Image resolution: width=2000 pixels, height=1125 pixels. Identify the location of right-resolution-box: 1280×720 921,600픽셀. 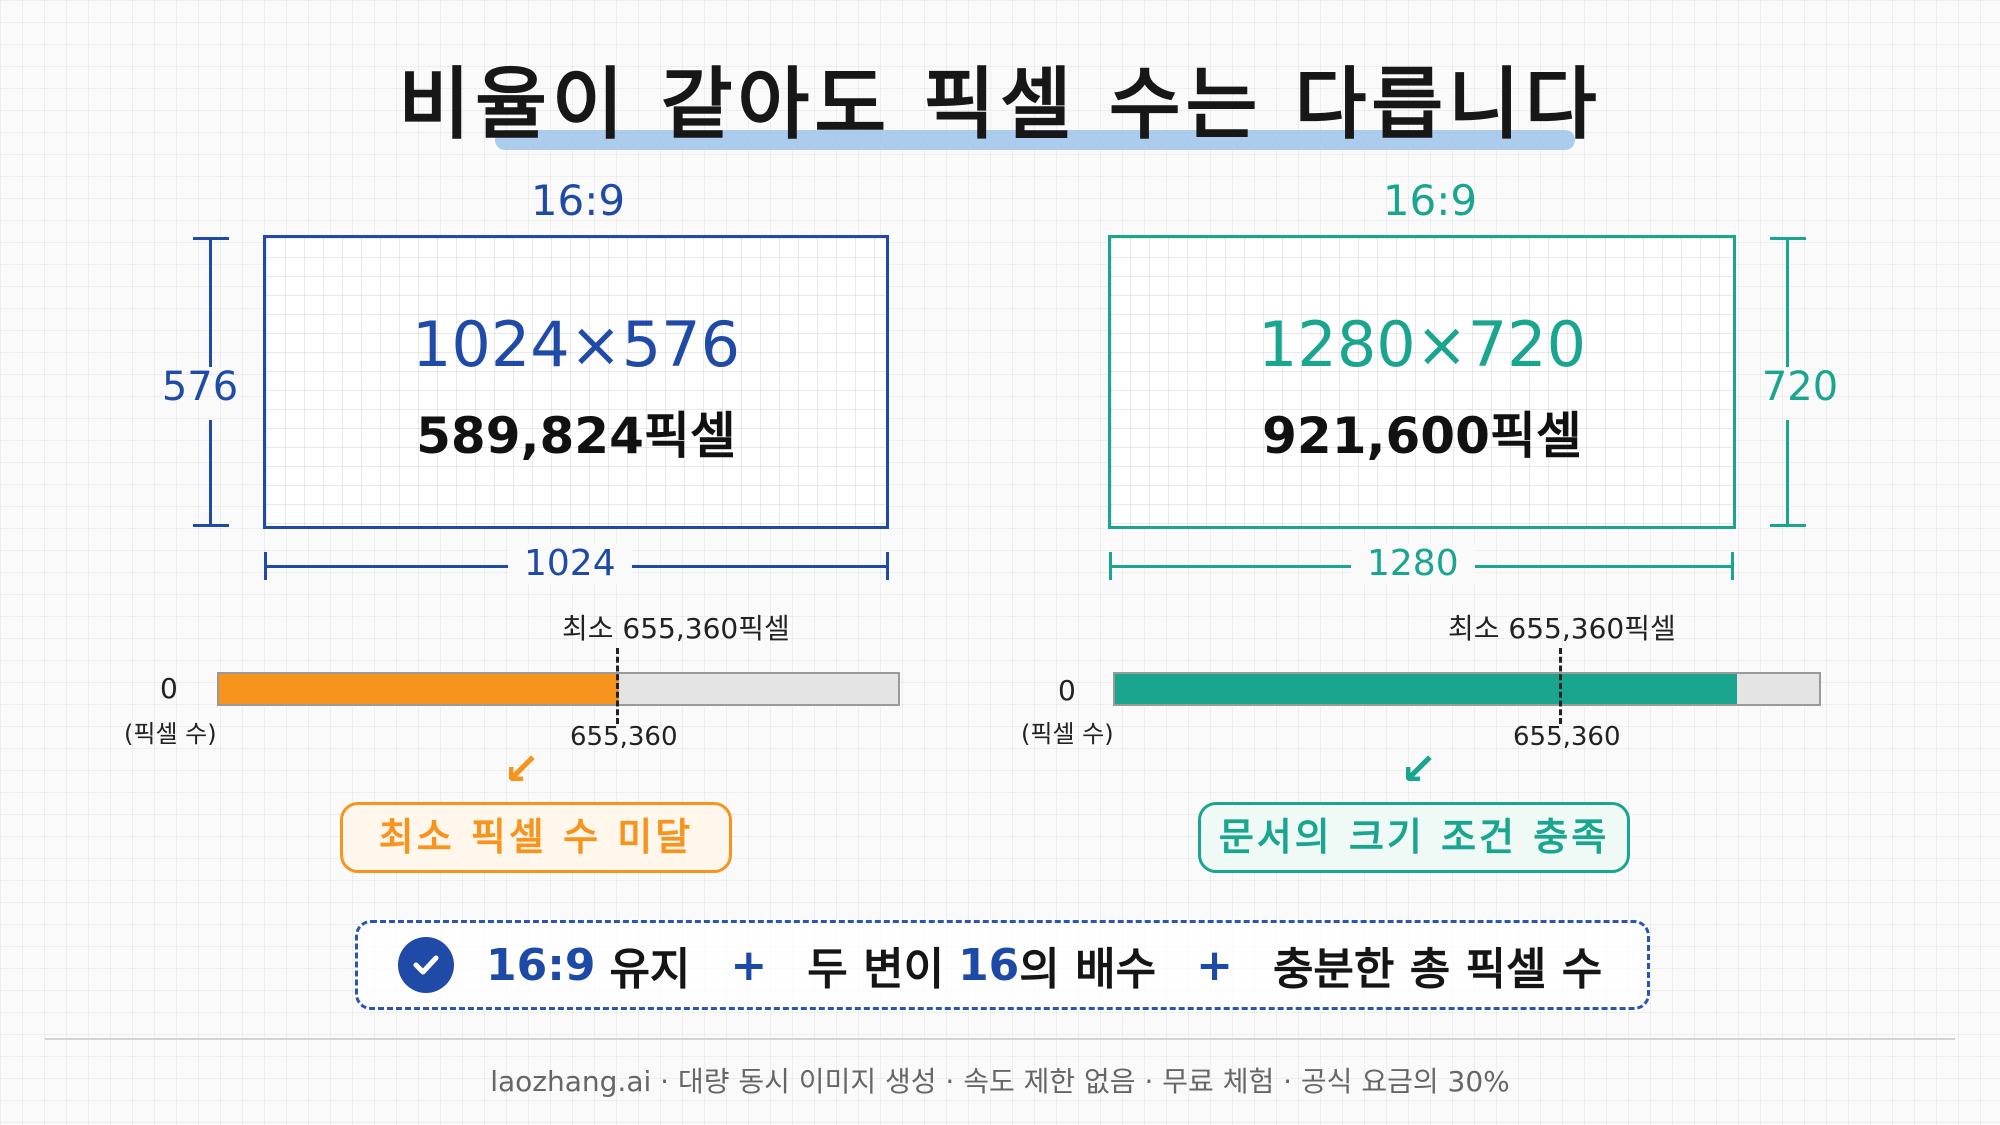
(1422, 382).